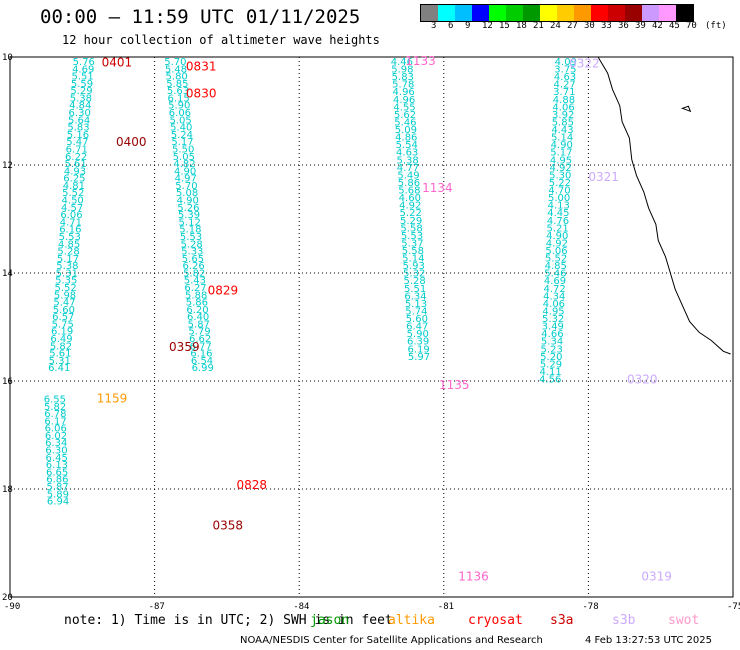  I want to click on wave-height-value: 4.82, so click(184, 164).